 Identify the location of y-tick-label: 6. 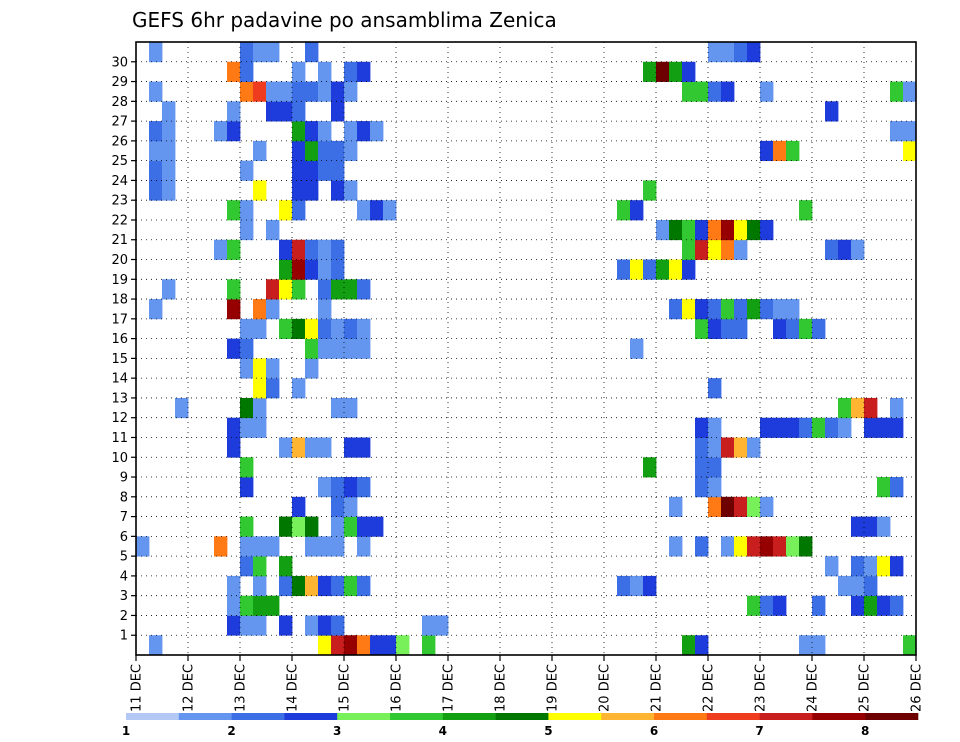
(124, 537).